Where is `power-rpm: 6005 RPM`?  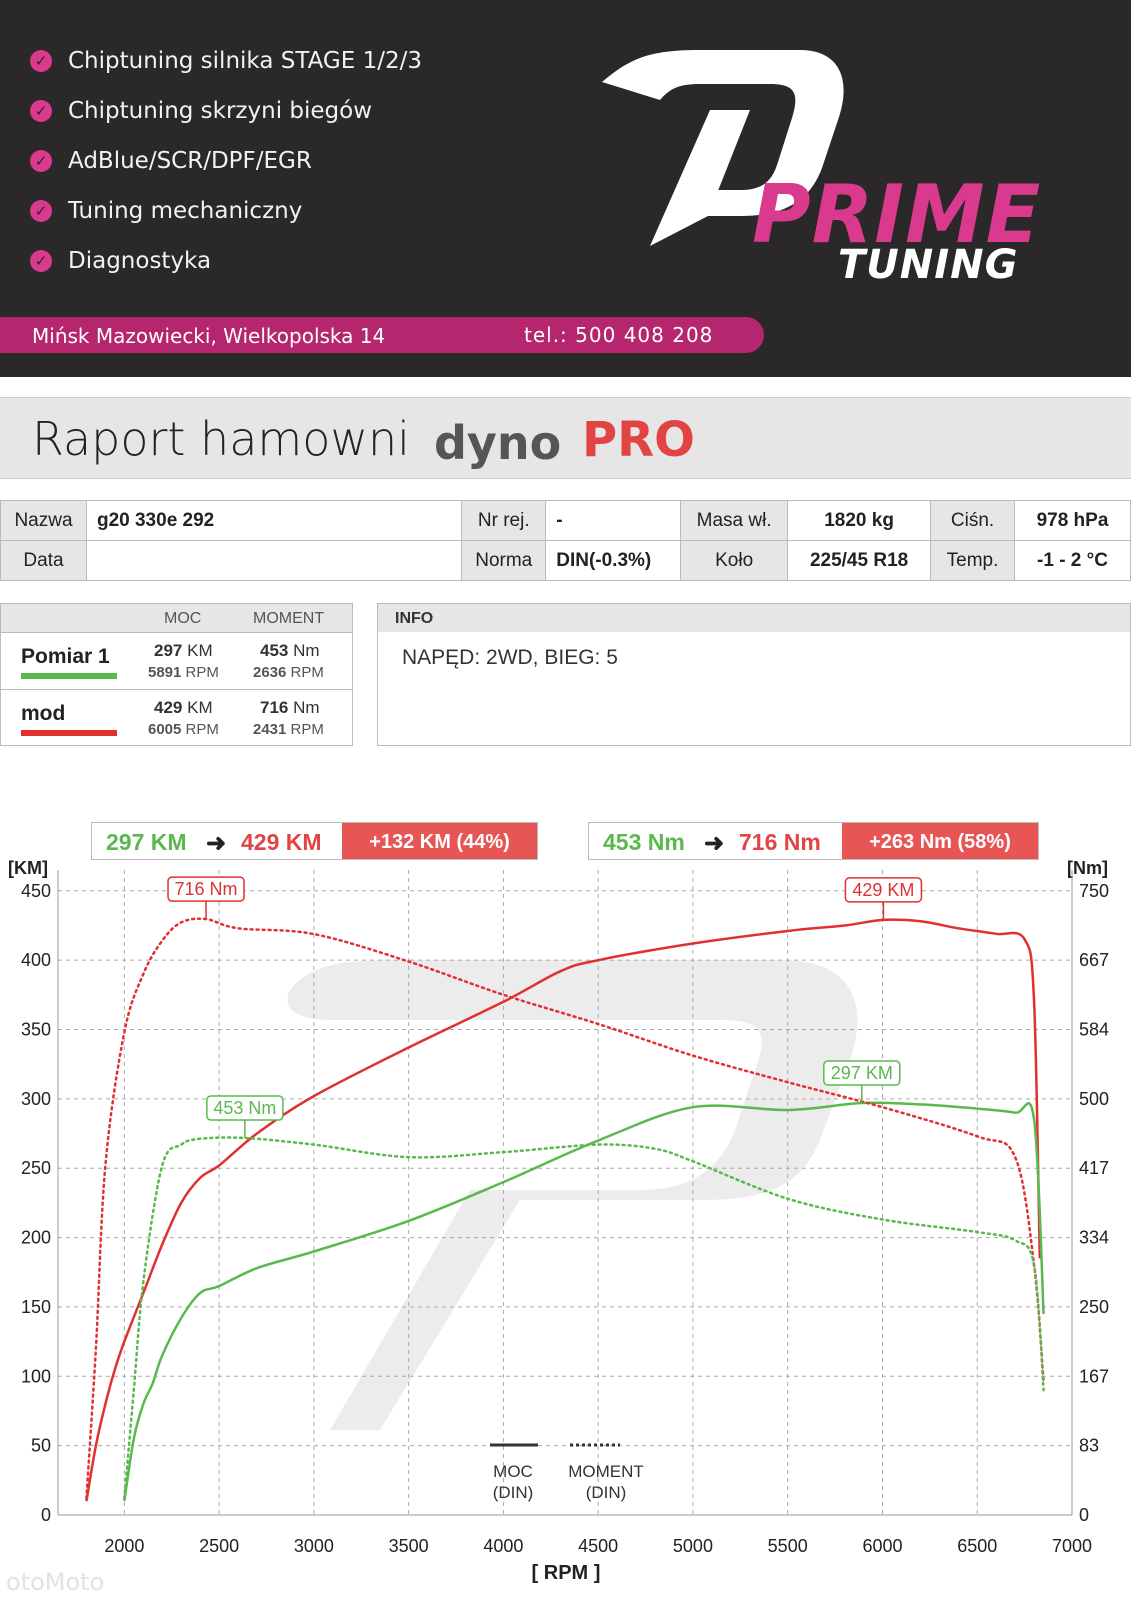
power-rpm: 6005 RPM is located at coordinates (183, 729).